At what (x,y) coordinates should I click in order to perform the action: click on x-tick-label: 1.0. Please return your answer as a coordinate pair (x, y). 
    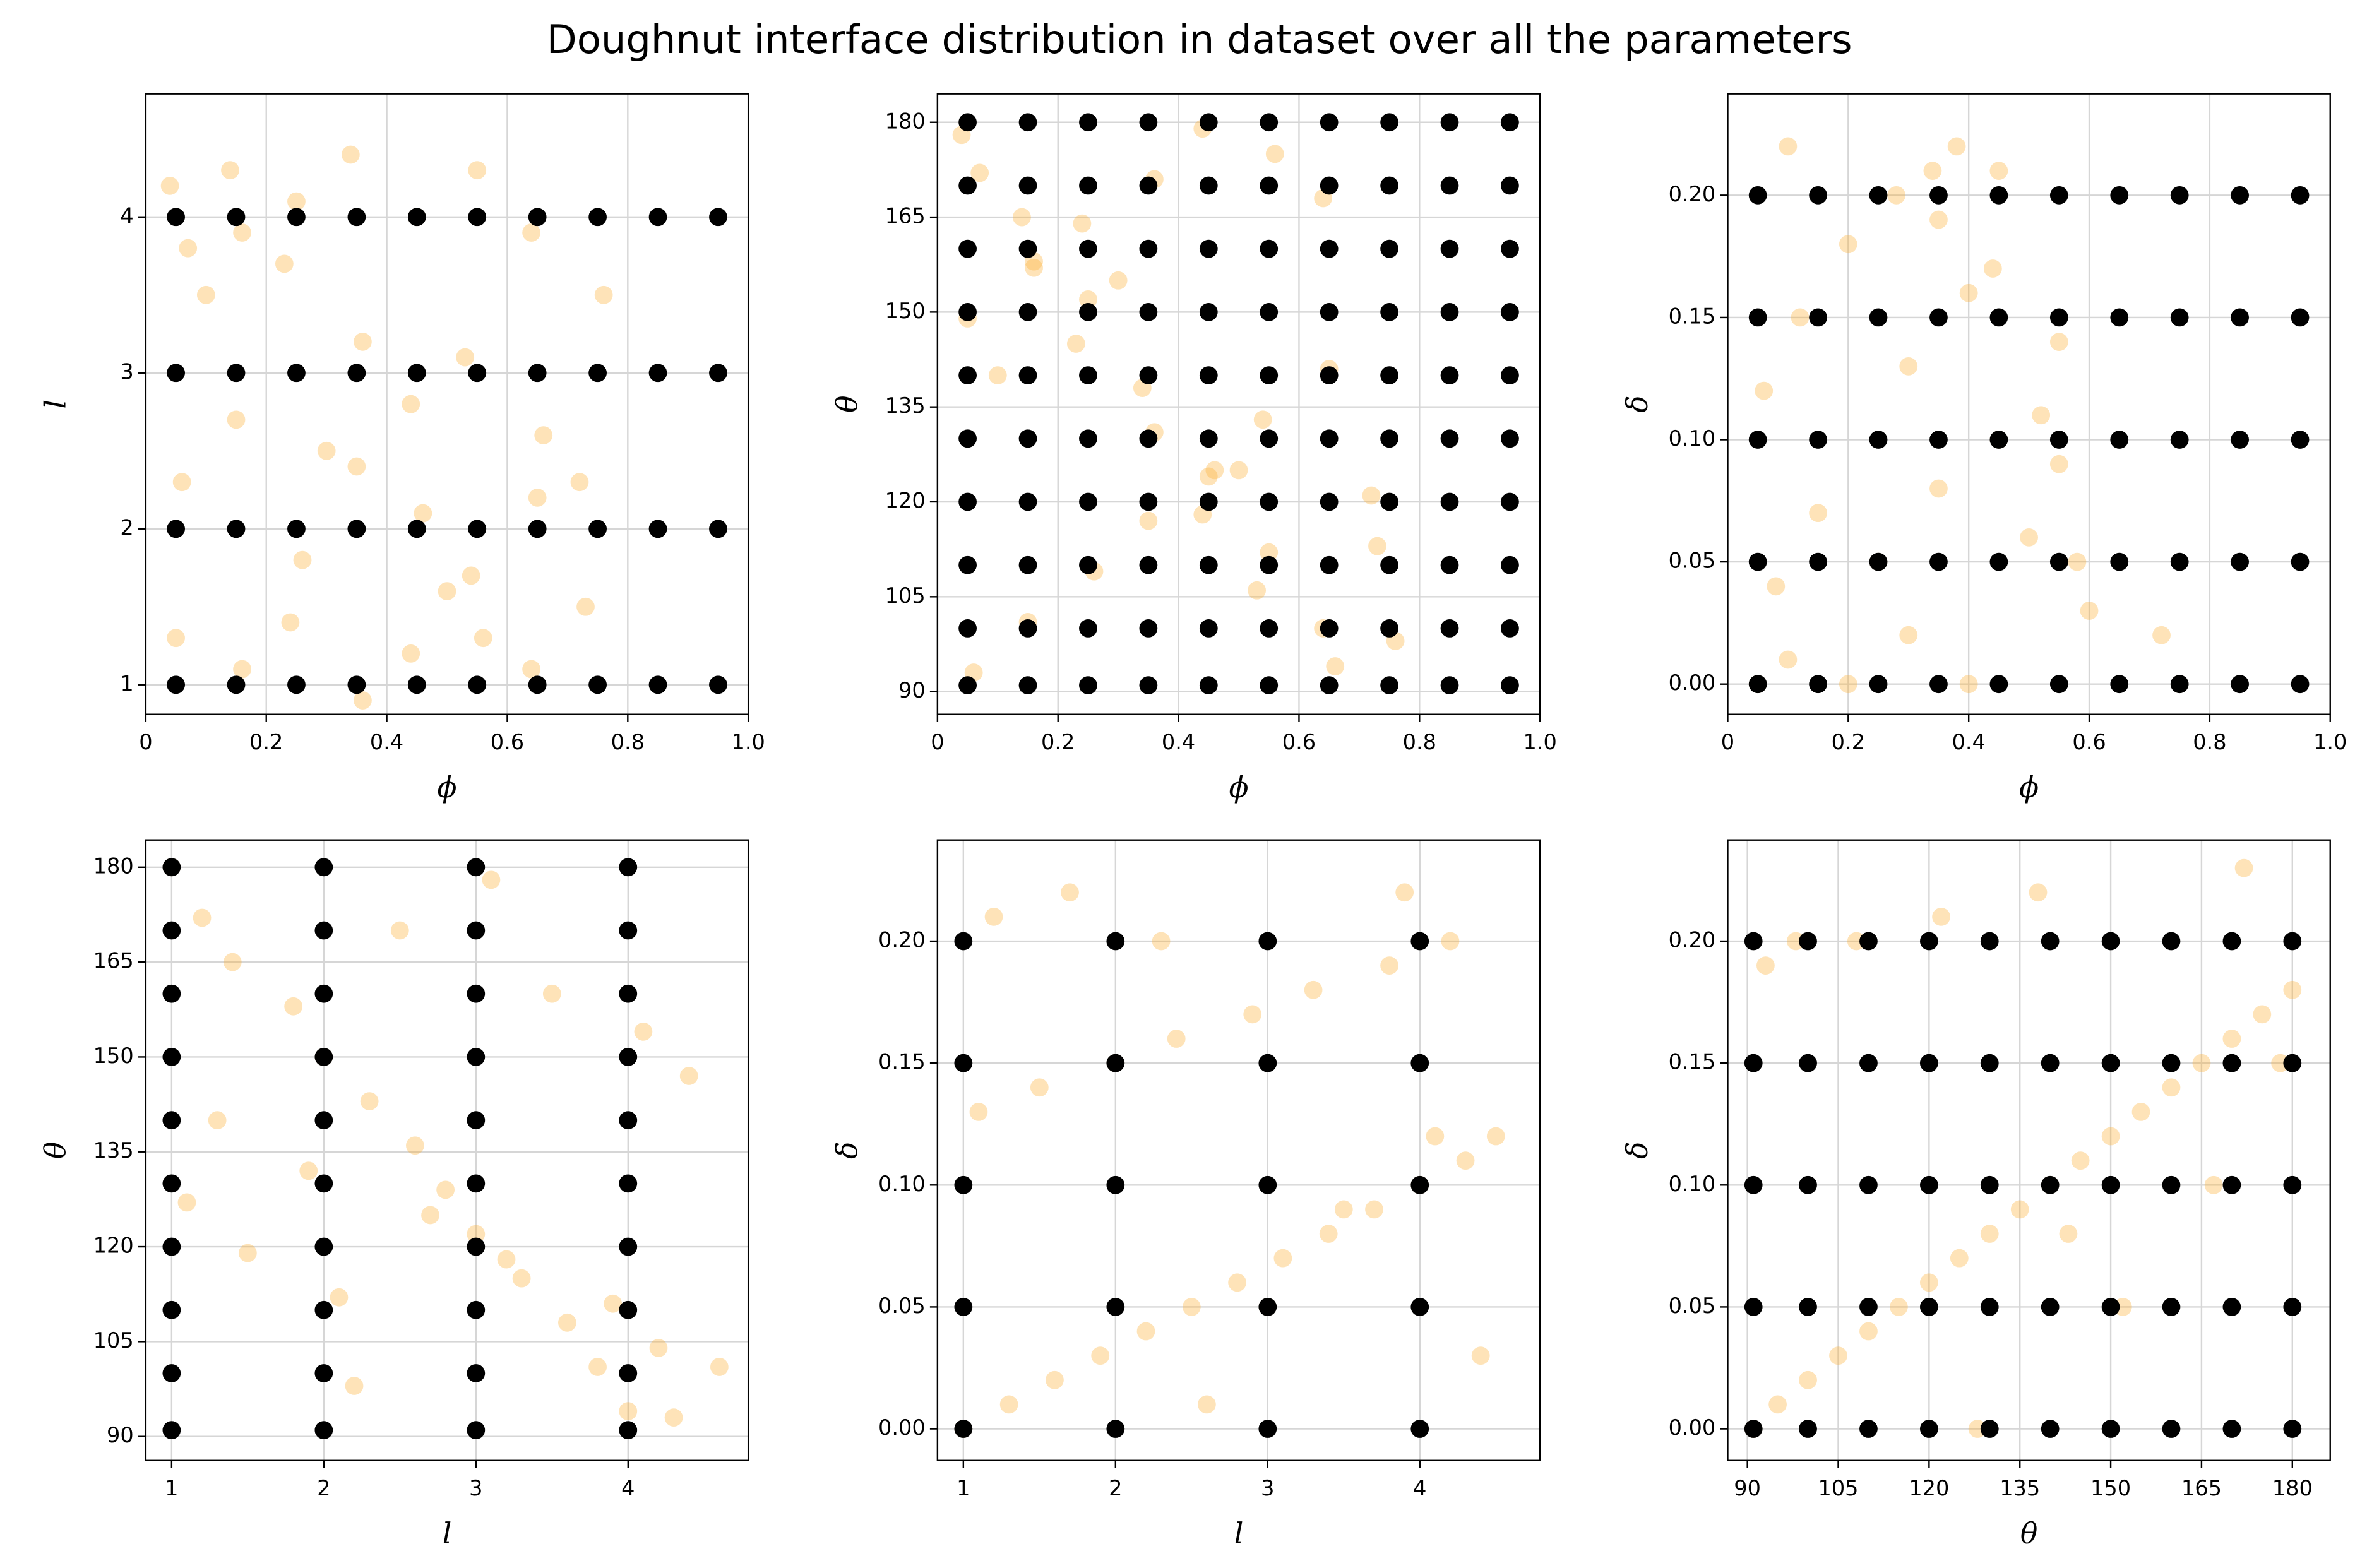
    Looking at the image, I should click on (1539, 742).